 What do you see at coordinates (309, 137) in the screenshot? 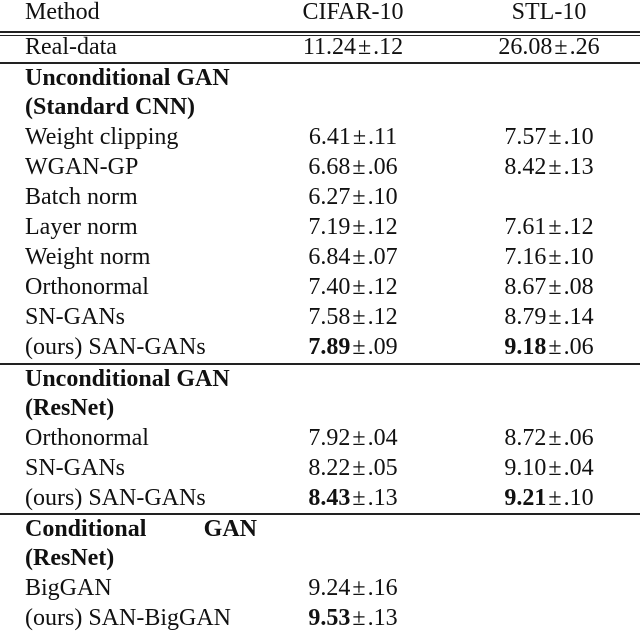
I see `table-row: Weight clipping 6.41±.11 7.57±.10` at bounding box center [309, 137].